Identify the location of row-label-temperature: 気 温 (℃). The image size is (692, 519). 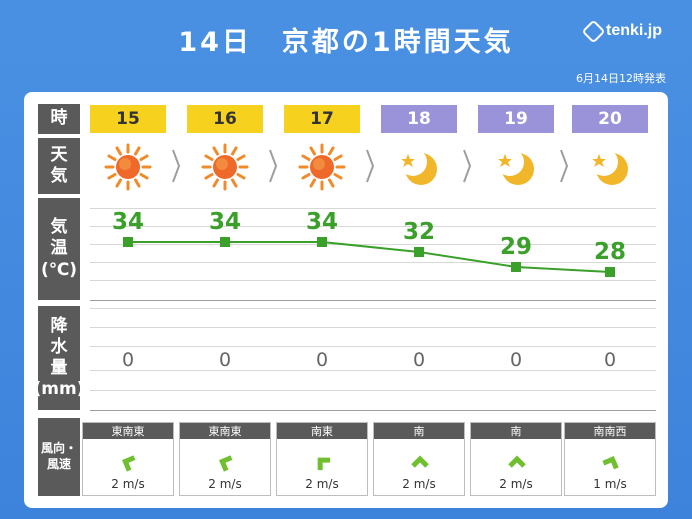
(59, 249).